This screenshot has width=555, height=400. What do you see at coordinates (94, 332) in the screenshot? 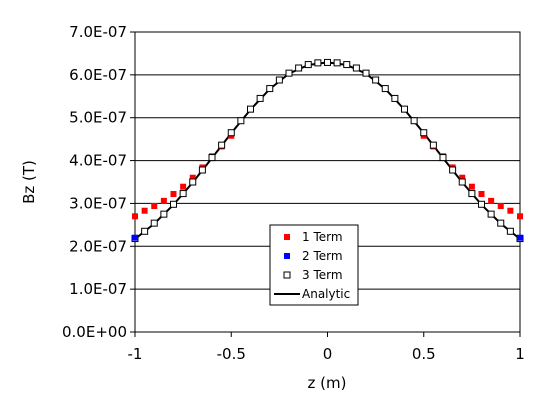
I see `y-tick-label: 0.0E+00` at bounding box center [94, 332].